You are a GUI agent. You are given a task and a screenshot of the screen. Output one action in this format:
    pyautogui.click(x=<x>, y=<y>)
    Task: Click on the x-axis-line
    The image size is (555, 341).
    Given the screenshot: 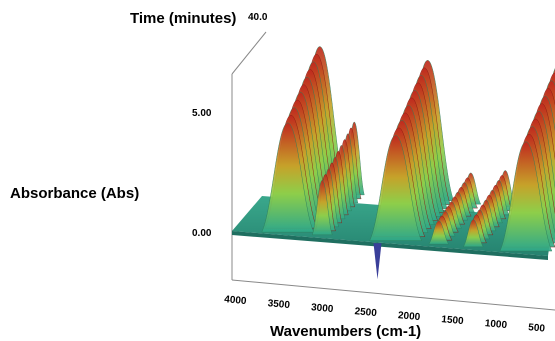 What is the action you would take?
    pyautogui.click(x=393, y=295)
    